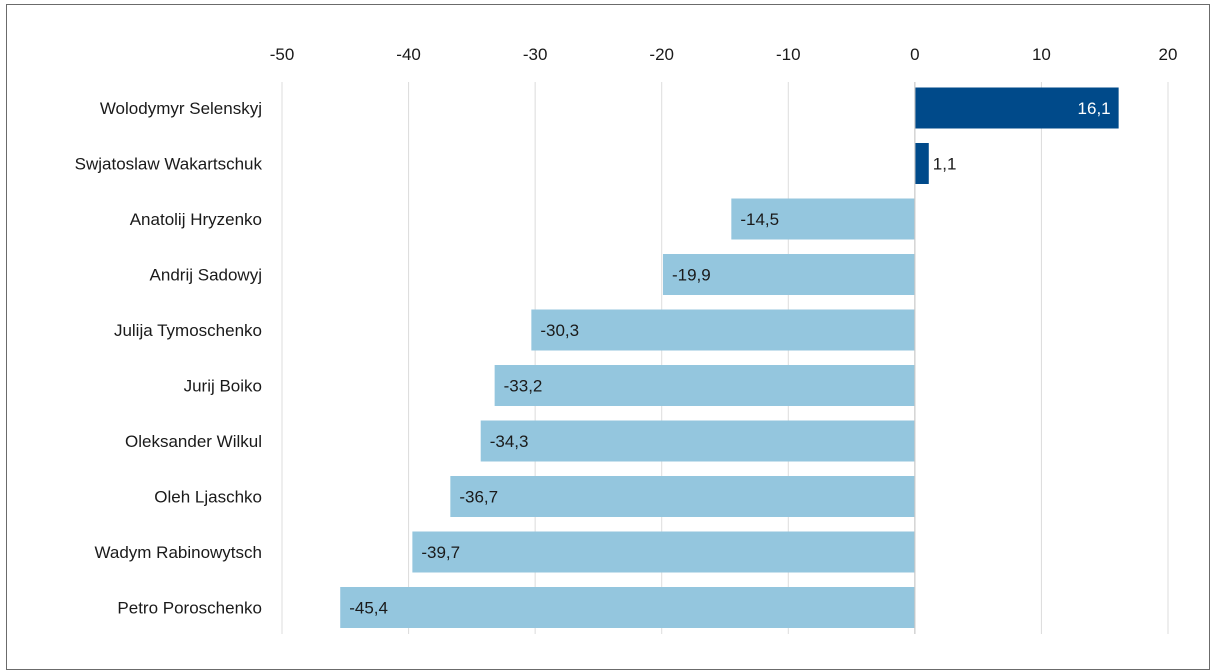 The height and width of the screenshot is (672, 1212). I want to click on category-label: Petro Poroschenko, so click(189, 608).